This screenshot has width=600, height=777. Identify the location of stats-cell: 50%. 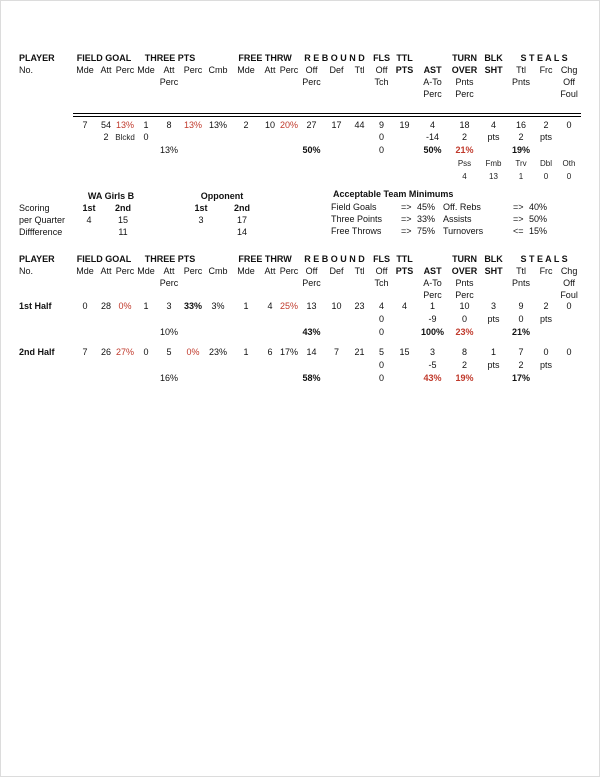
(432, 150).